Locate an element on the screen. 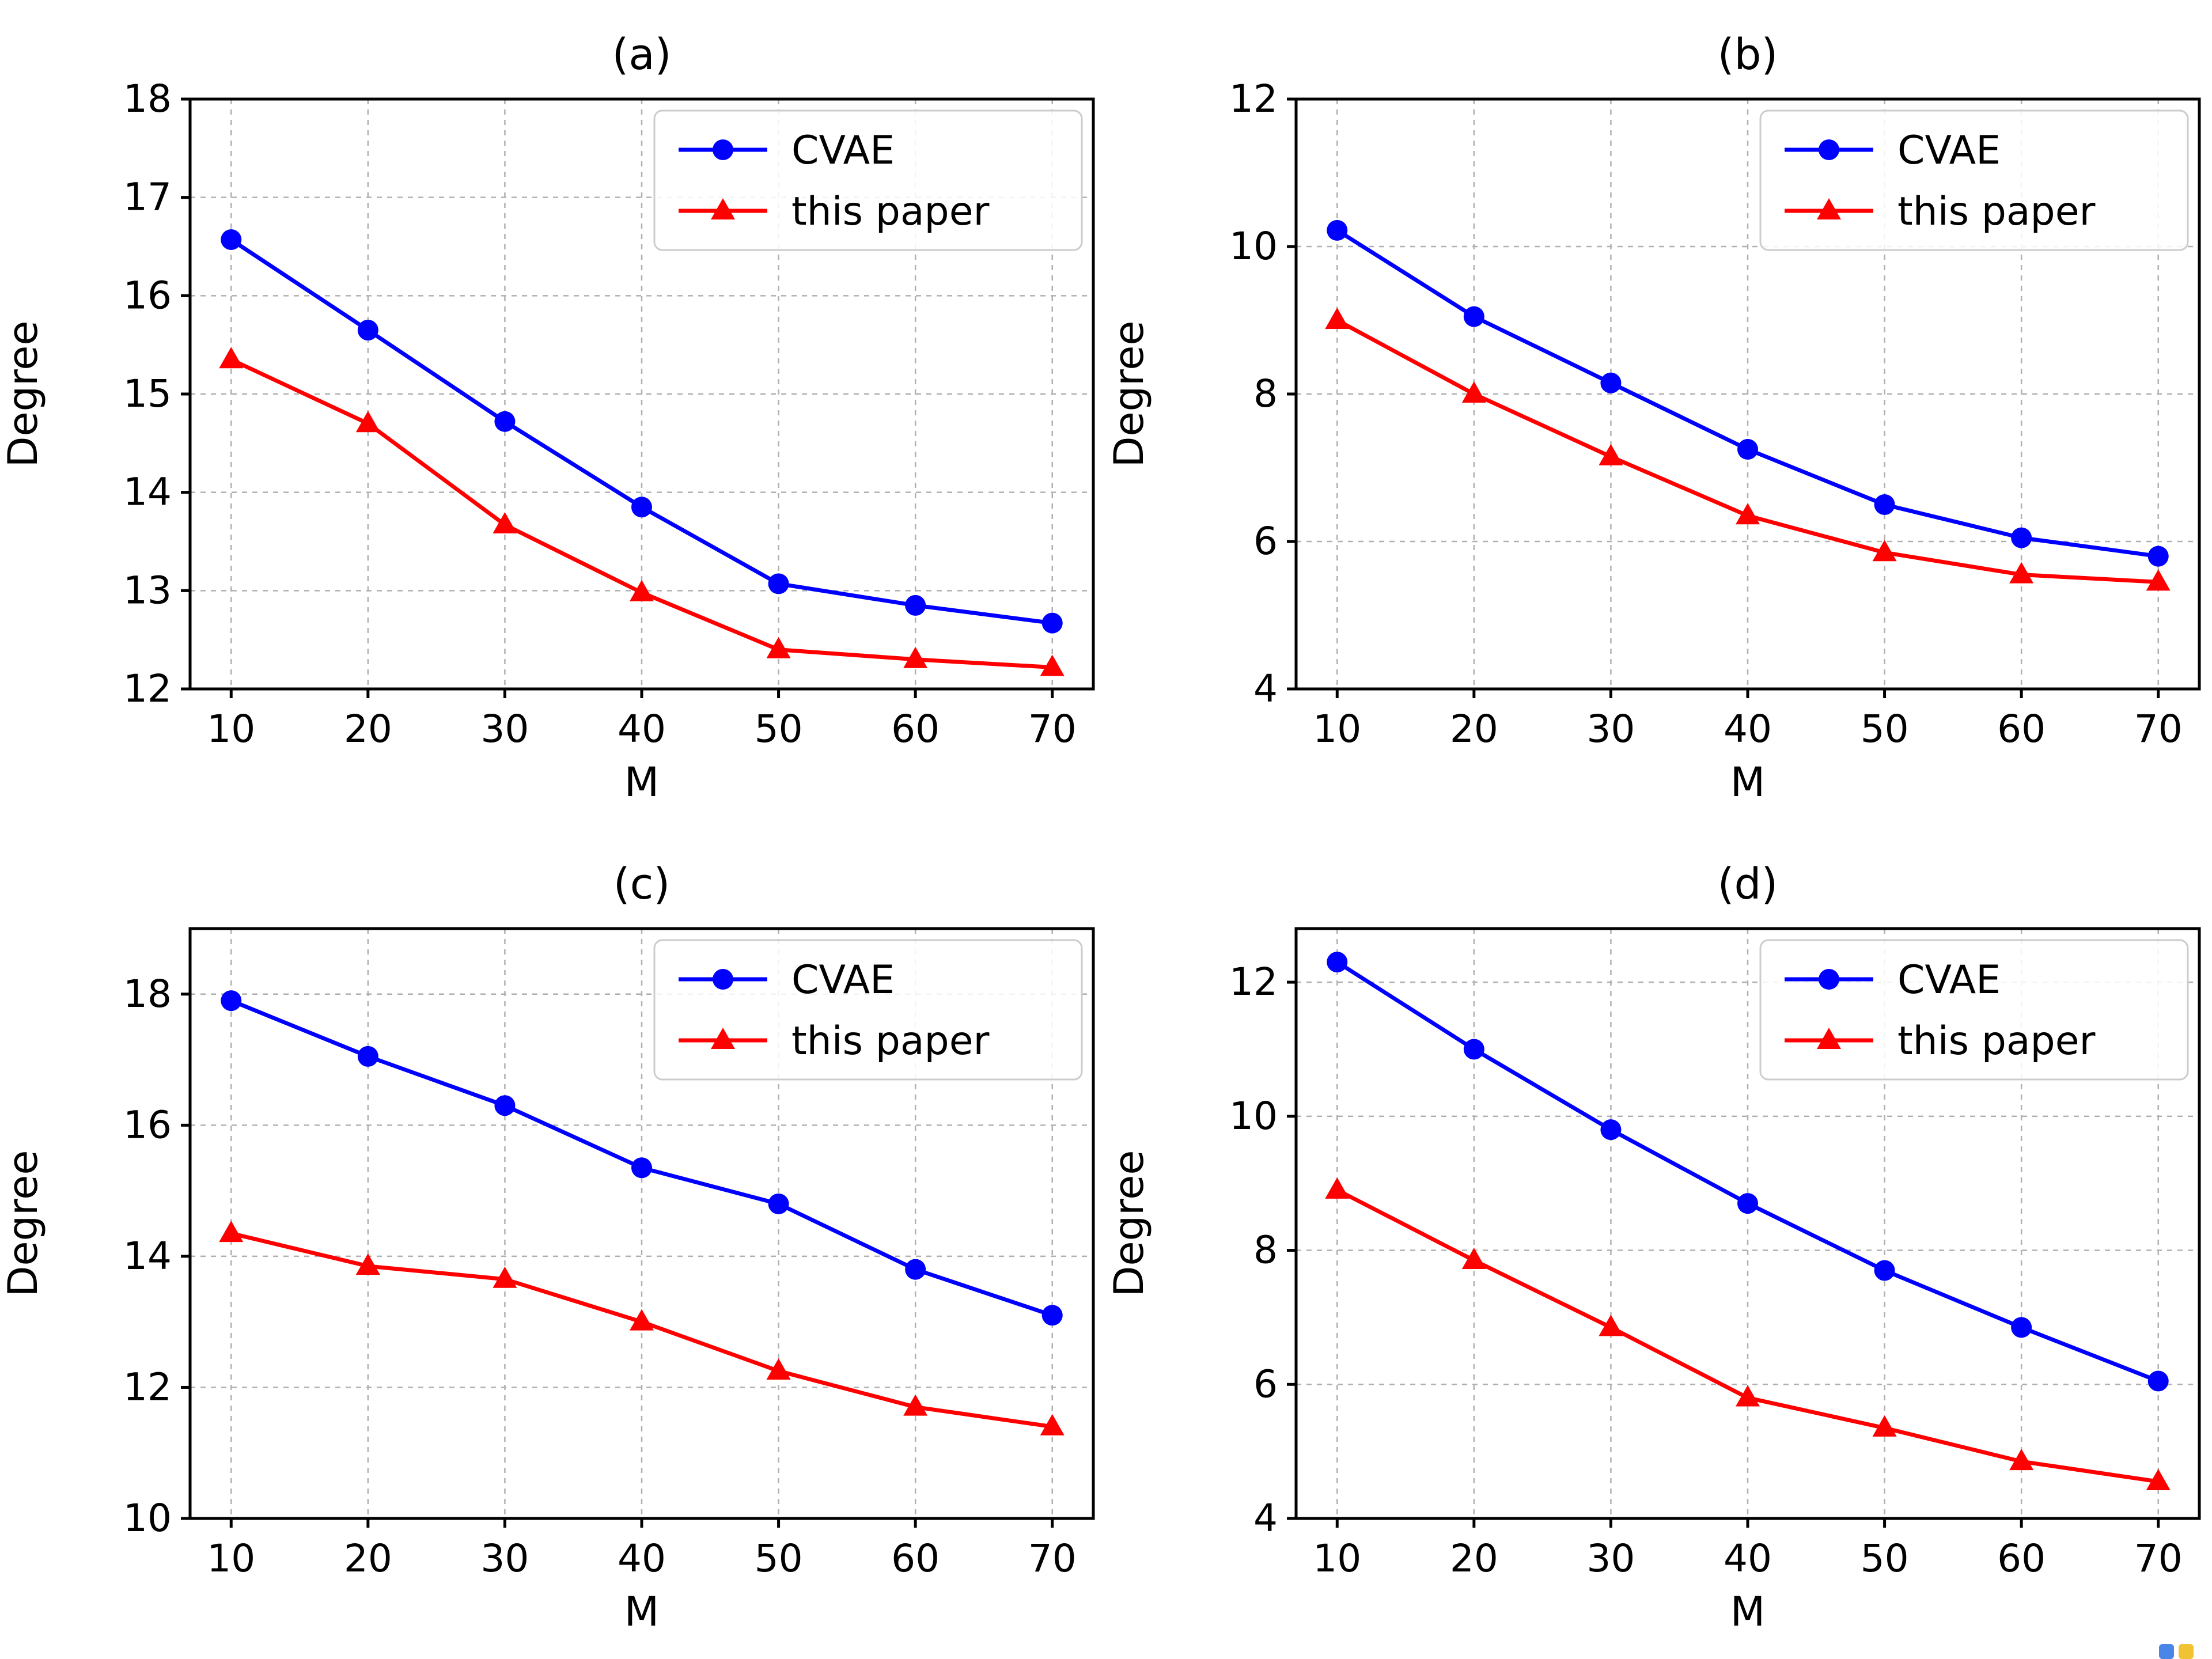 The width and height of the screenshot is (2212, 1659). y-axis-label: Degree is located at coordinates (23, 1223).